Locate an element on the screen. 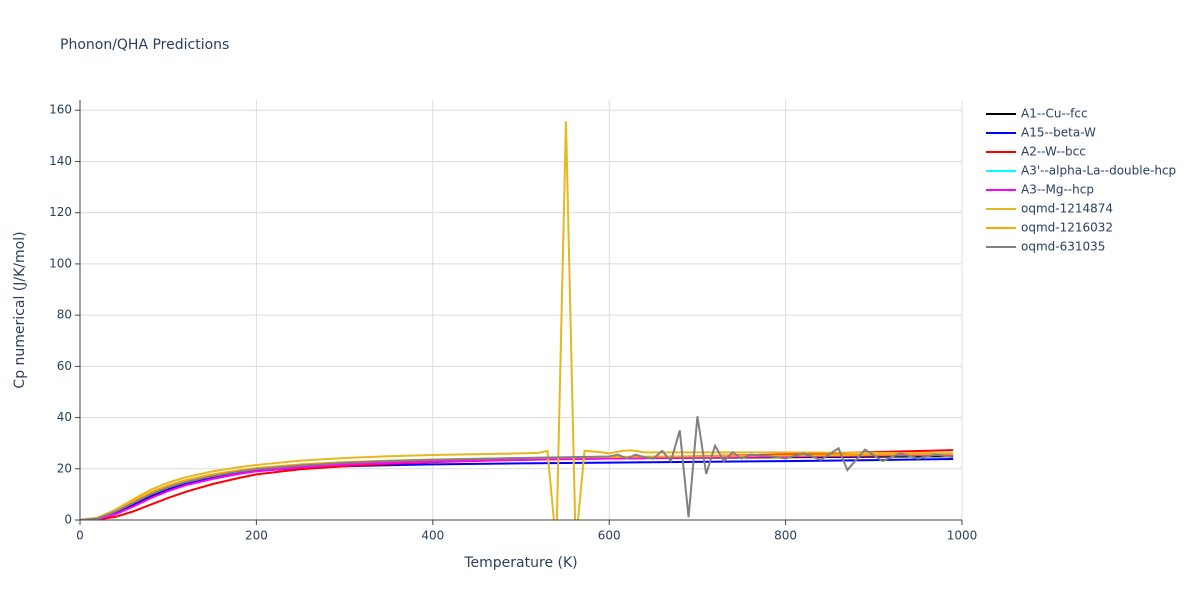  legend-label: A2--W--bcc is located at coordinates (1053, 152).